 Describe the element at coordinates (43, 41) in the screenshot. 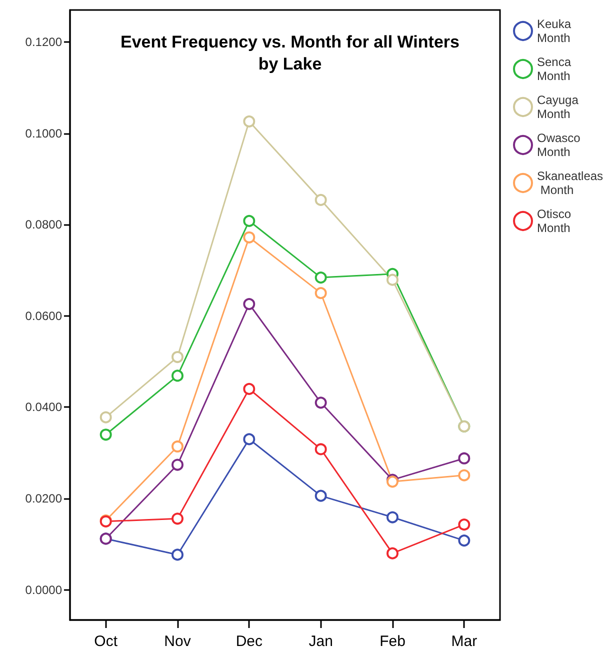

I see `y-tick-label: 0.1200` at that location.